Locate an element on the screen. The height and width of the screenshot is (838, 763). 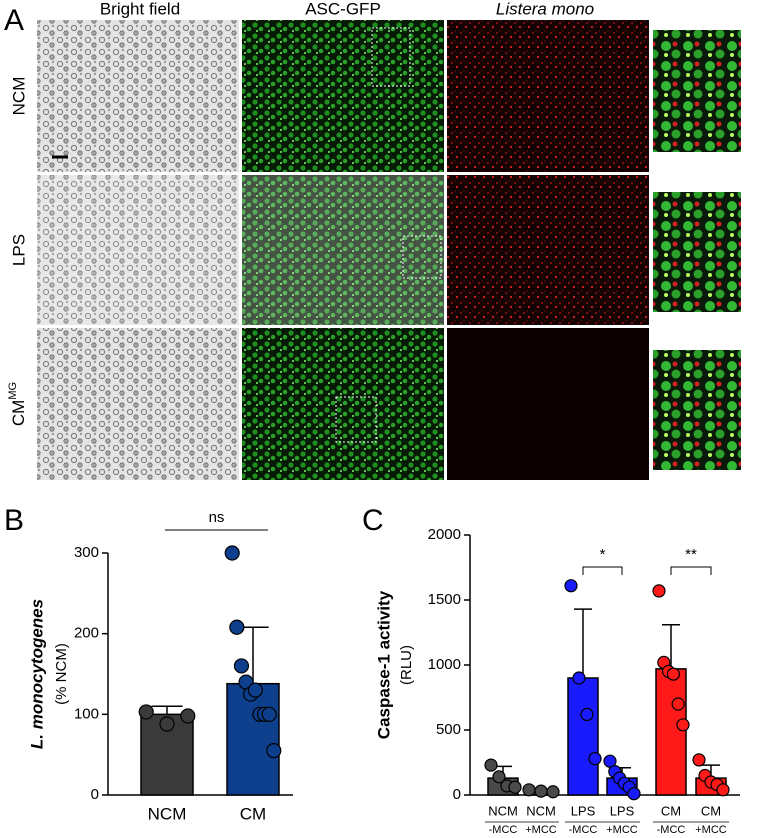
column-title: ASC-GFP is located at coordinates (343, 9).